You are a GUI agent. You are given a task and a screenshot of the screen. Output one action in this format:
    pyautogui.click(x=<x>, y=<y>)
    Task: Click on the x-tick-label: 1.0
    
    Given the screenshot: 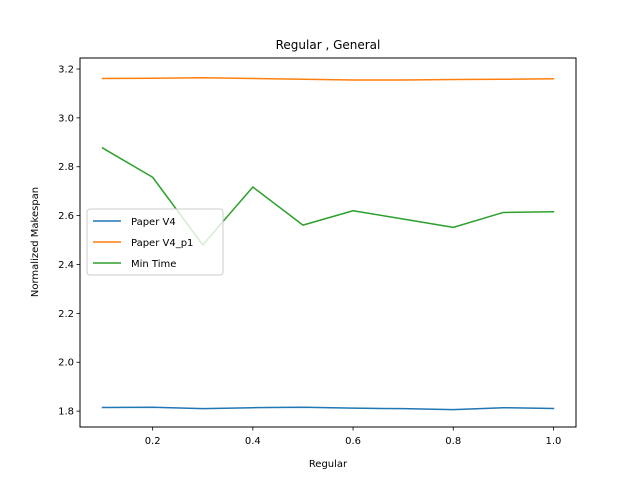 What is the action you would take?
    pyautogui.click(x=554, y=441)
    